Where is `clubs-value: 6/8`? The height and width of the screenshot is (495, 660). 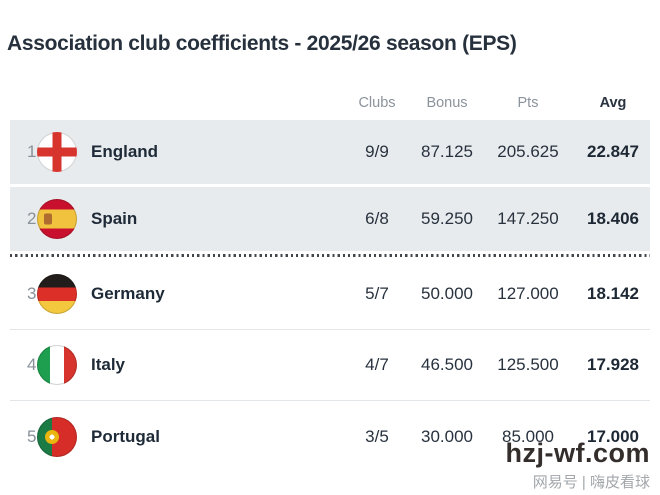 clubs-value: 6/8 is located at coordinates (377, 218).